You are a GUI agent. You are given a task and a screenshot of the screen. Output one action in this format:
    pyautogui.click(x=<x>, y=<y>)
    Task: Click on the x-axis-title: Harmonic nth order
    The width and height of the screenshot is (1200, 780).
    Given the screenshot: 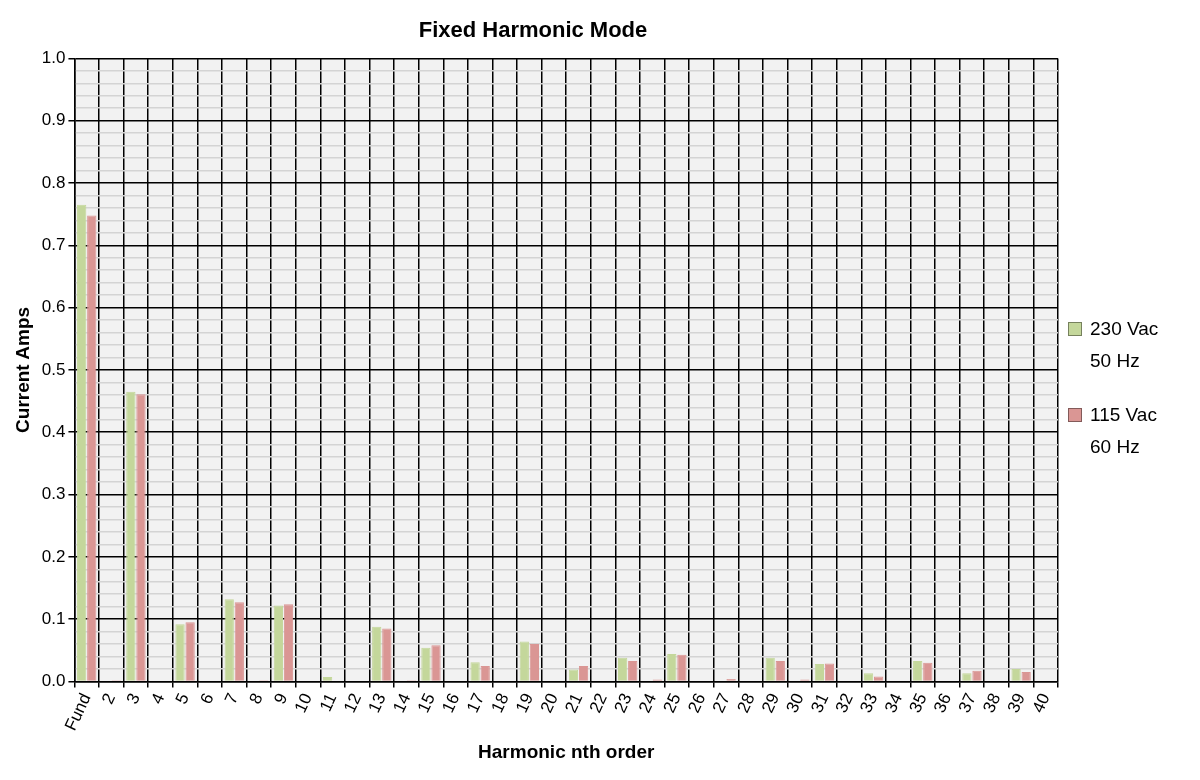 What is the action you would take?
    pyautogui.click(x=566, y=751)
    